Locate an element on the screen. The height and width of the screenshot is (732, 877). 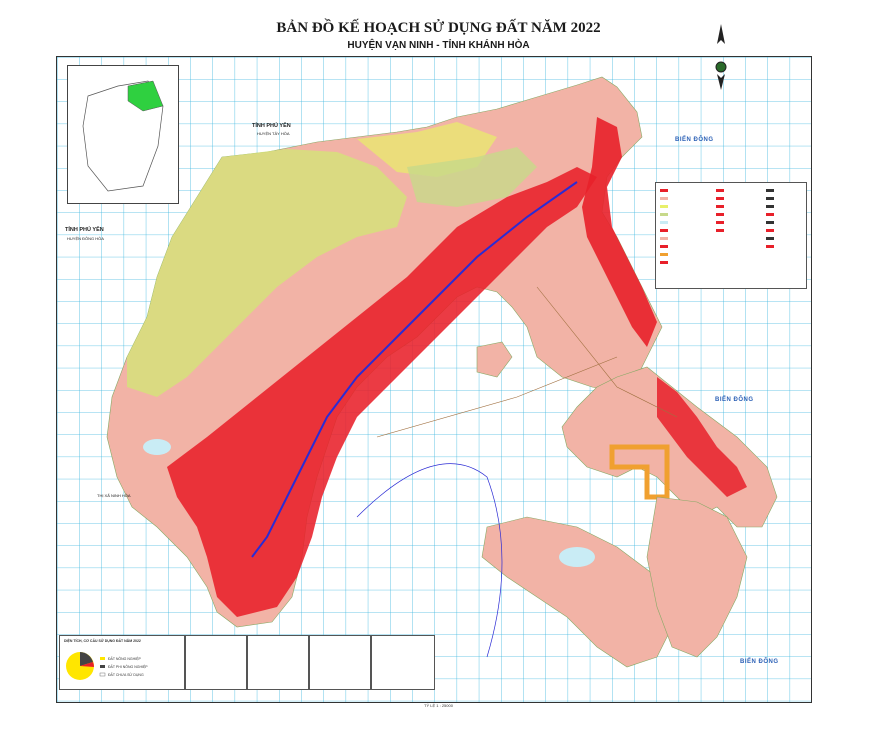
pie-legend-item: ĐẤT NÔNG NGHIỆP is located at coordinates (124, 659).